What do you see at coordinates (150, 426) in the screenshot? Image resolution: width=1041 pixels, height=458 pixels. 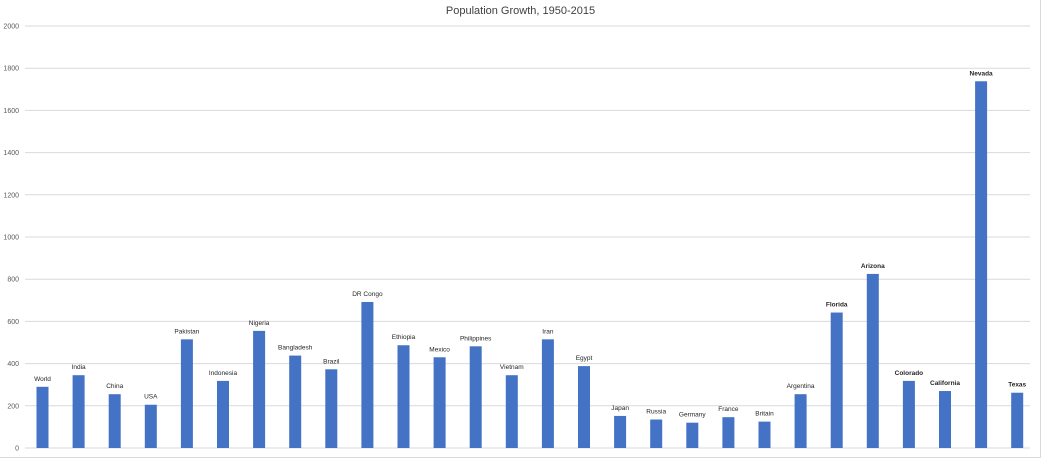 I see `bar-usa` at bounding box center [150, 426].